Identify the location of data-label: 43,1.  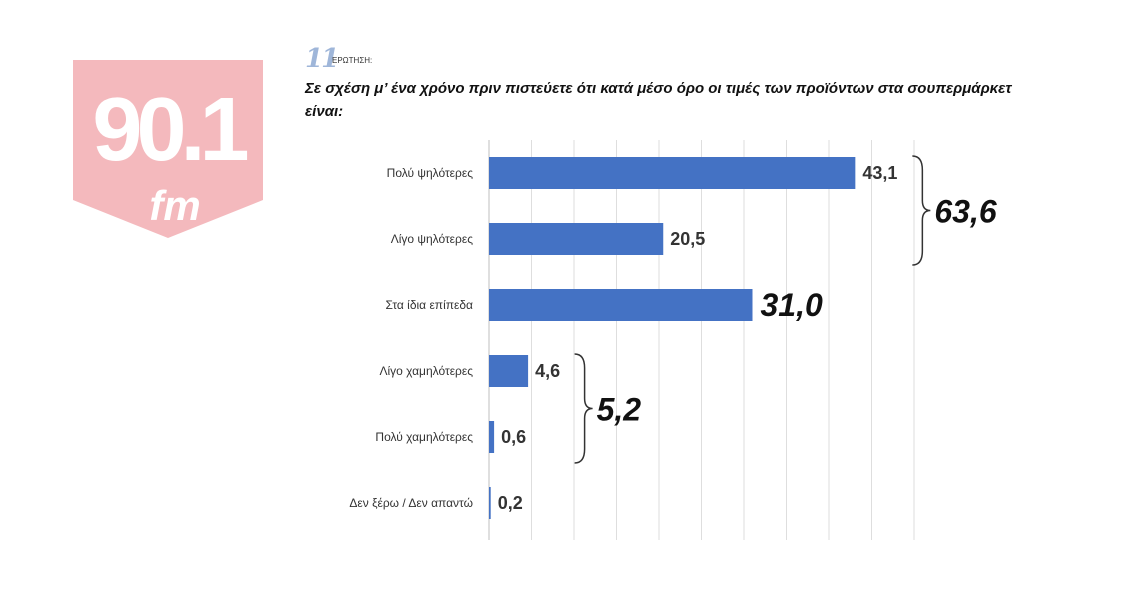
(879, 173).